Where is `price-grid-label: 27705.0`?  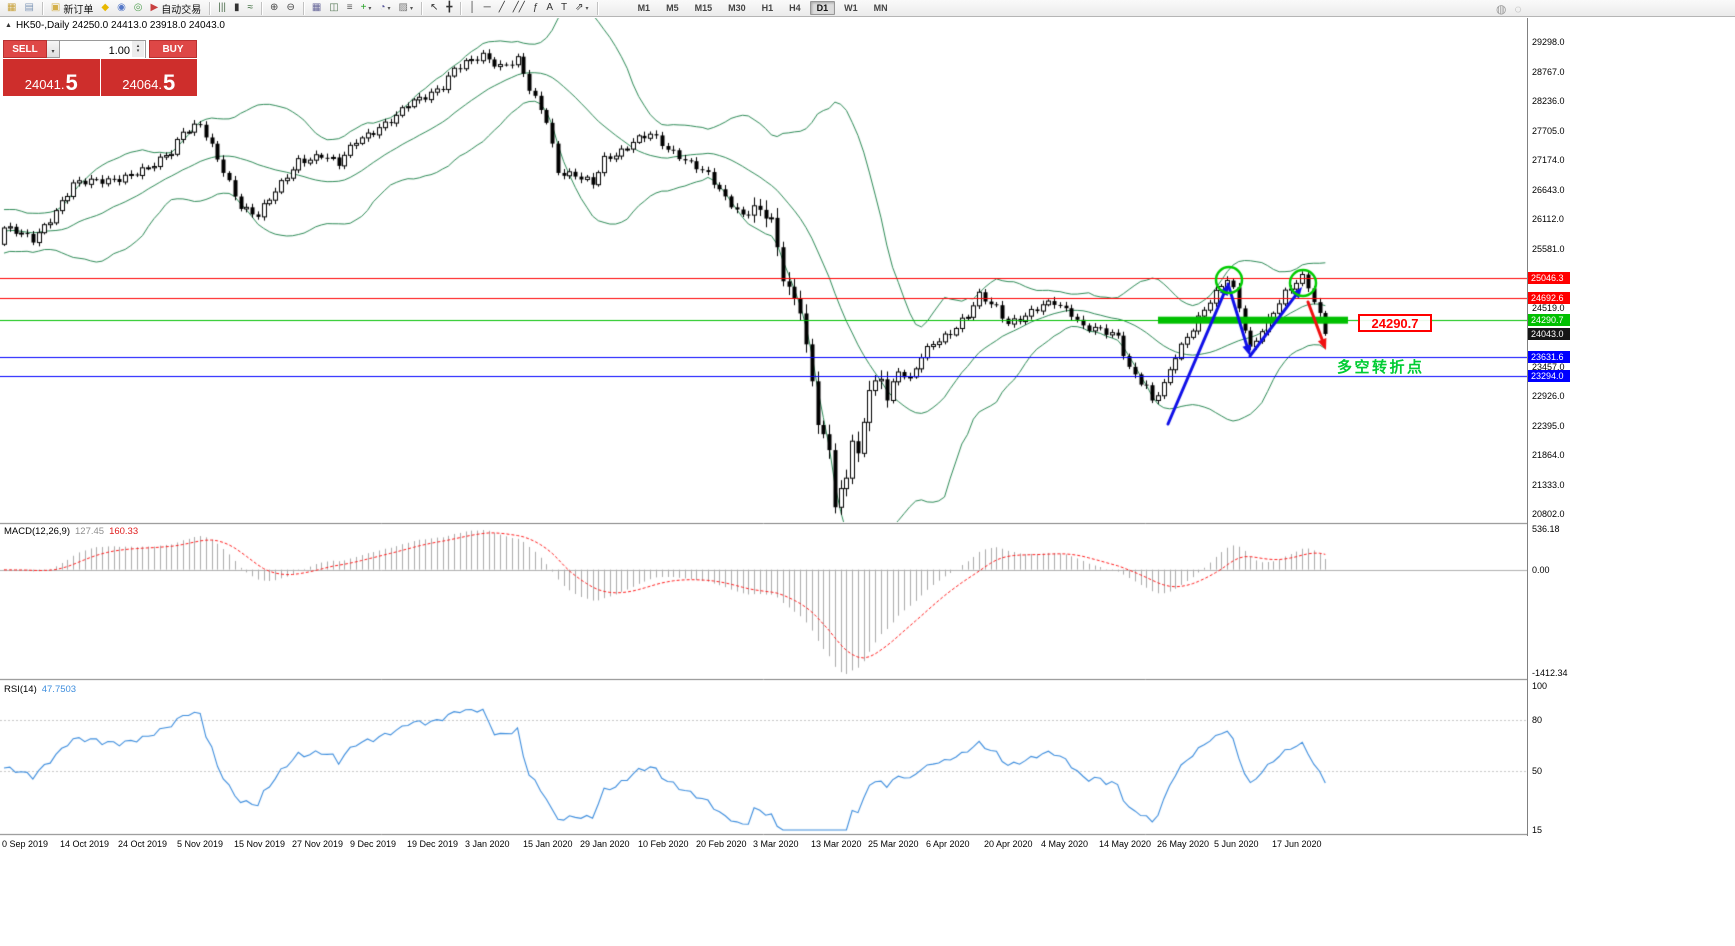 price-grid-label: 27705.0 is located at coordinates (1548, 130).